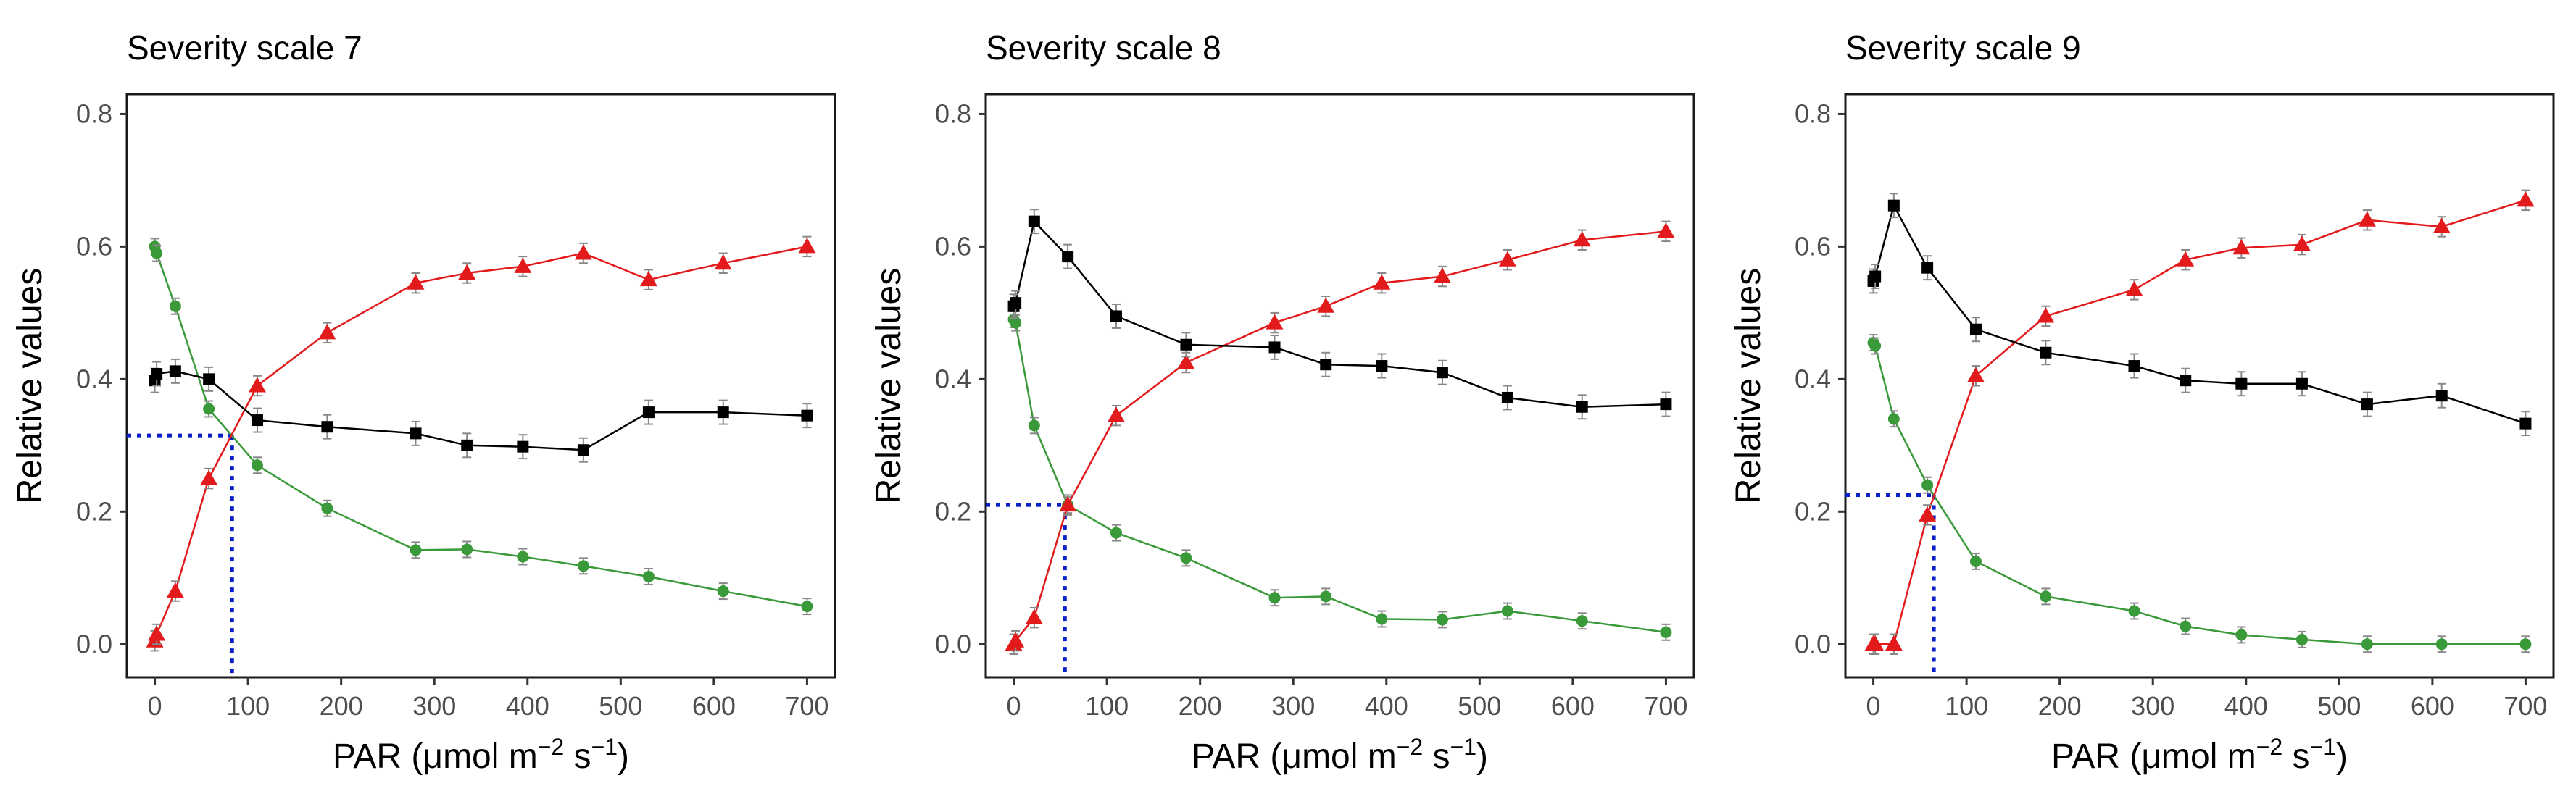 This screenshot has height=799, width=2576. I want to click on x-tick-label: 100, so click(1107, 706).